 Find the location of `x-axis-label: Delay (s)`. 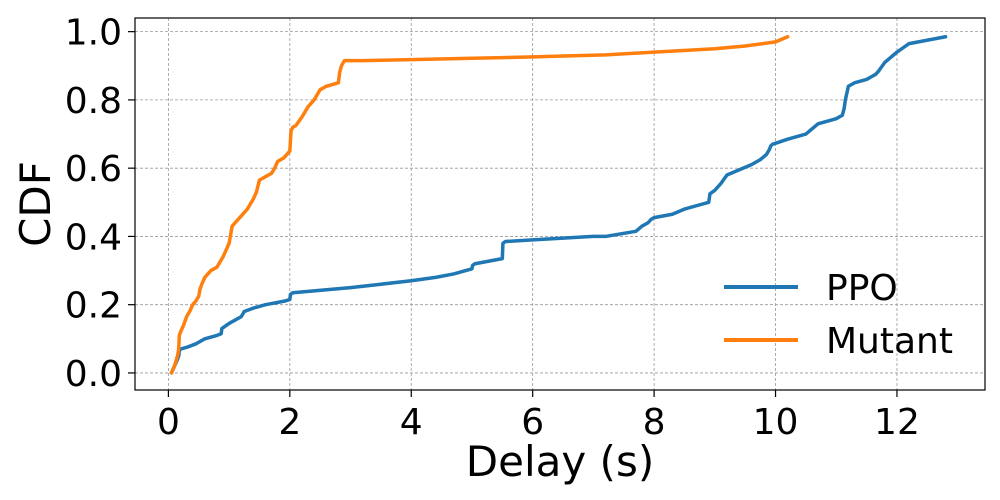

x-axis-label: Delay (s) is located at coordinates (560, 461).